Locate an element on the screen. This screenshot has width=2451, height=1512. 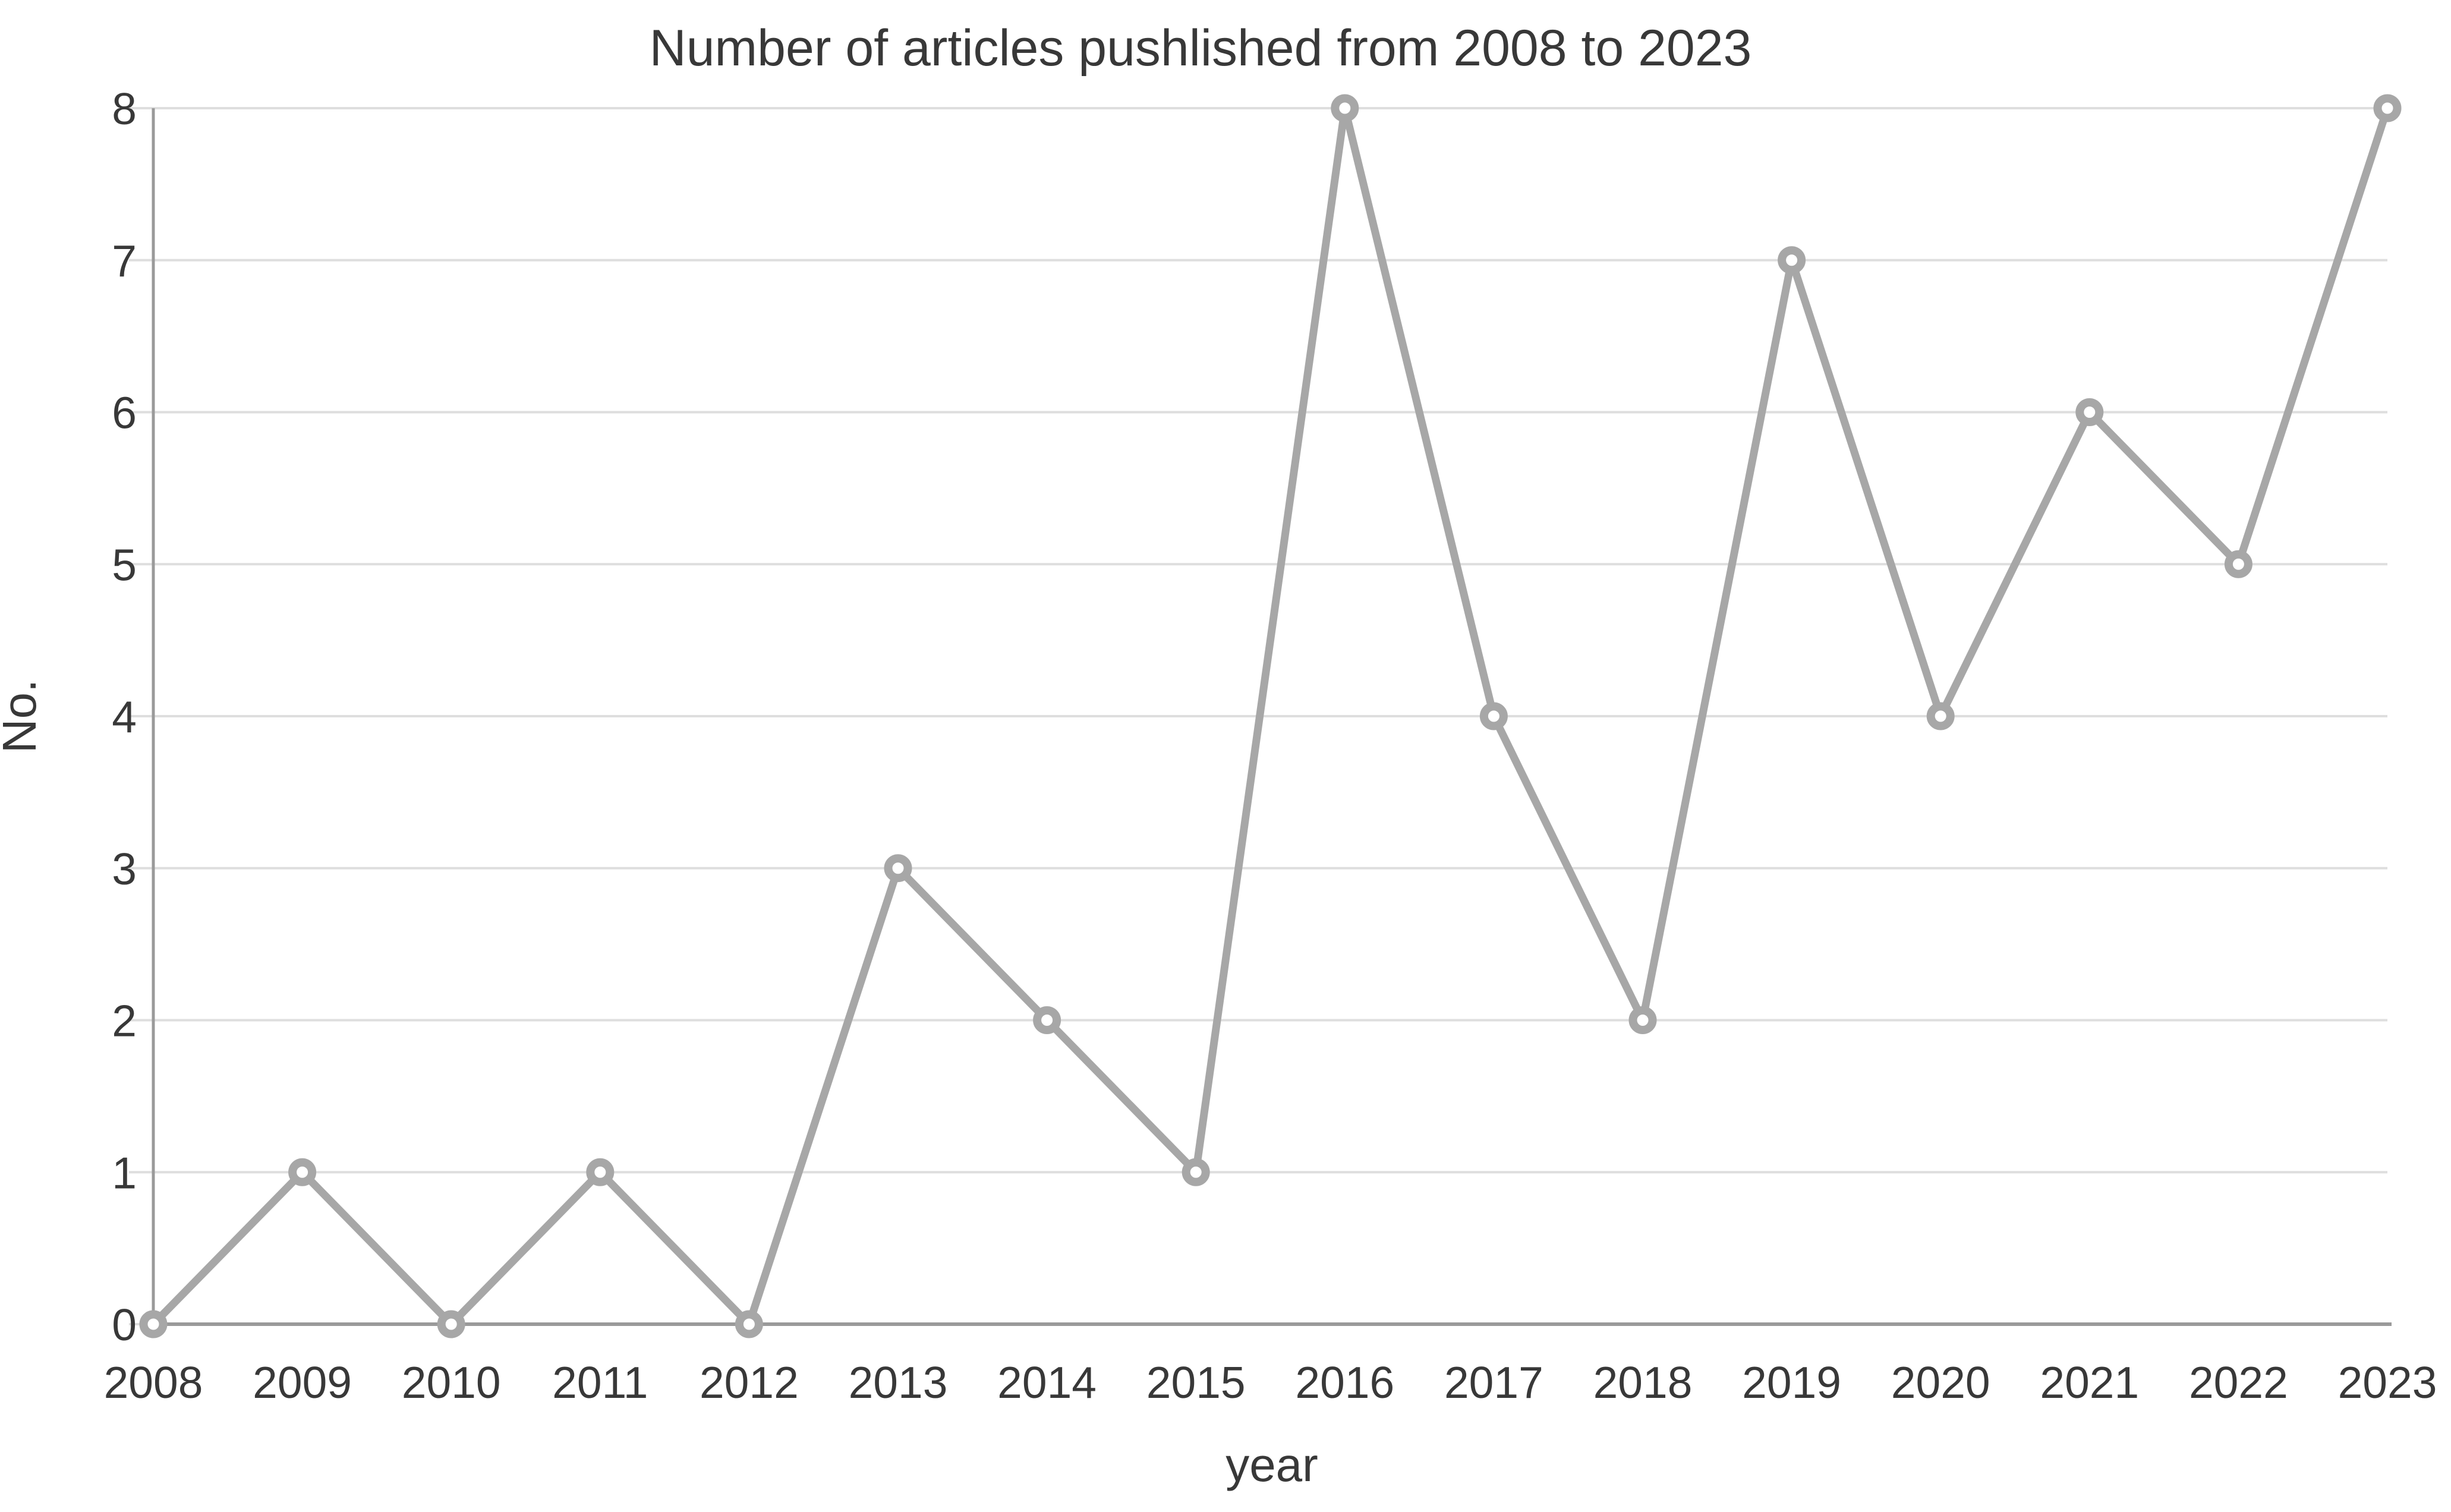
x-tick-label: 2020 is located at coordinates (1940, 1382).